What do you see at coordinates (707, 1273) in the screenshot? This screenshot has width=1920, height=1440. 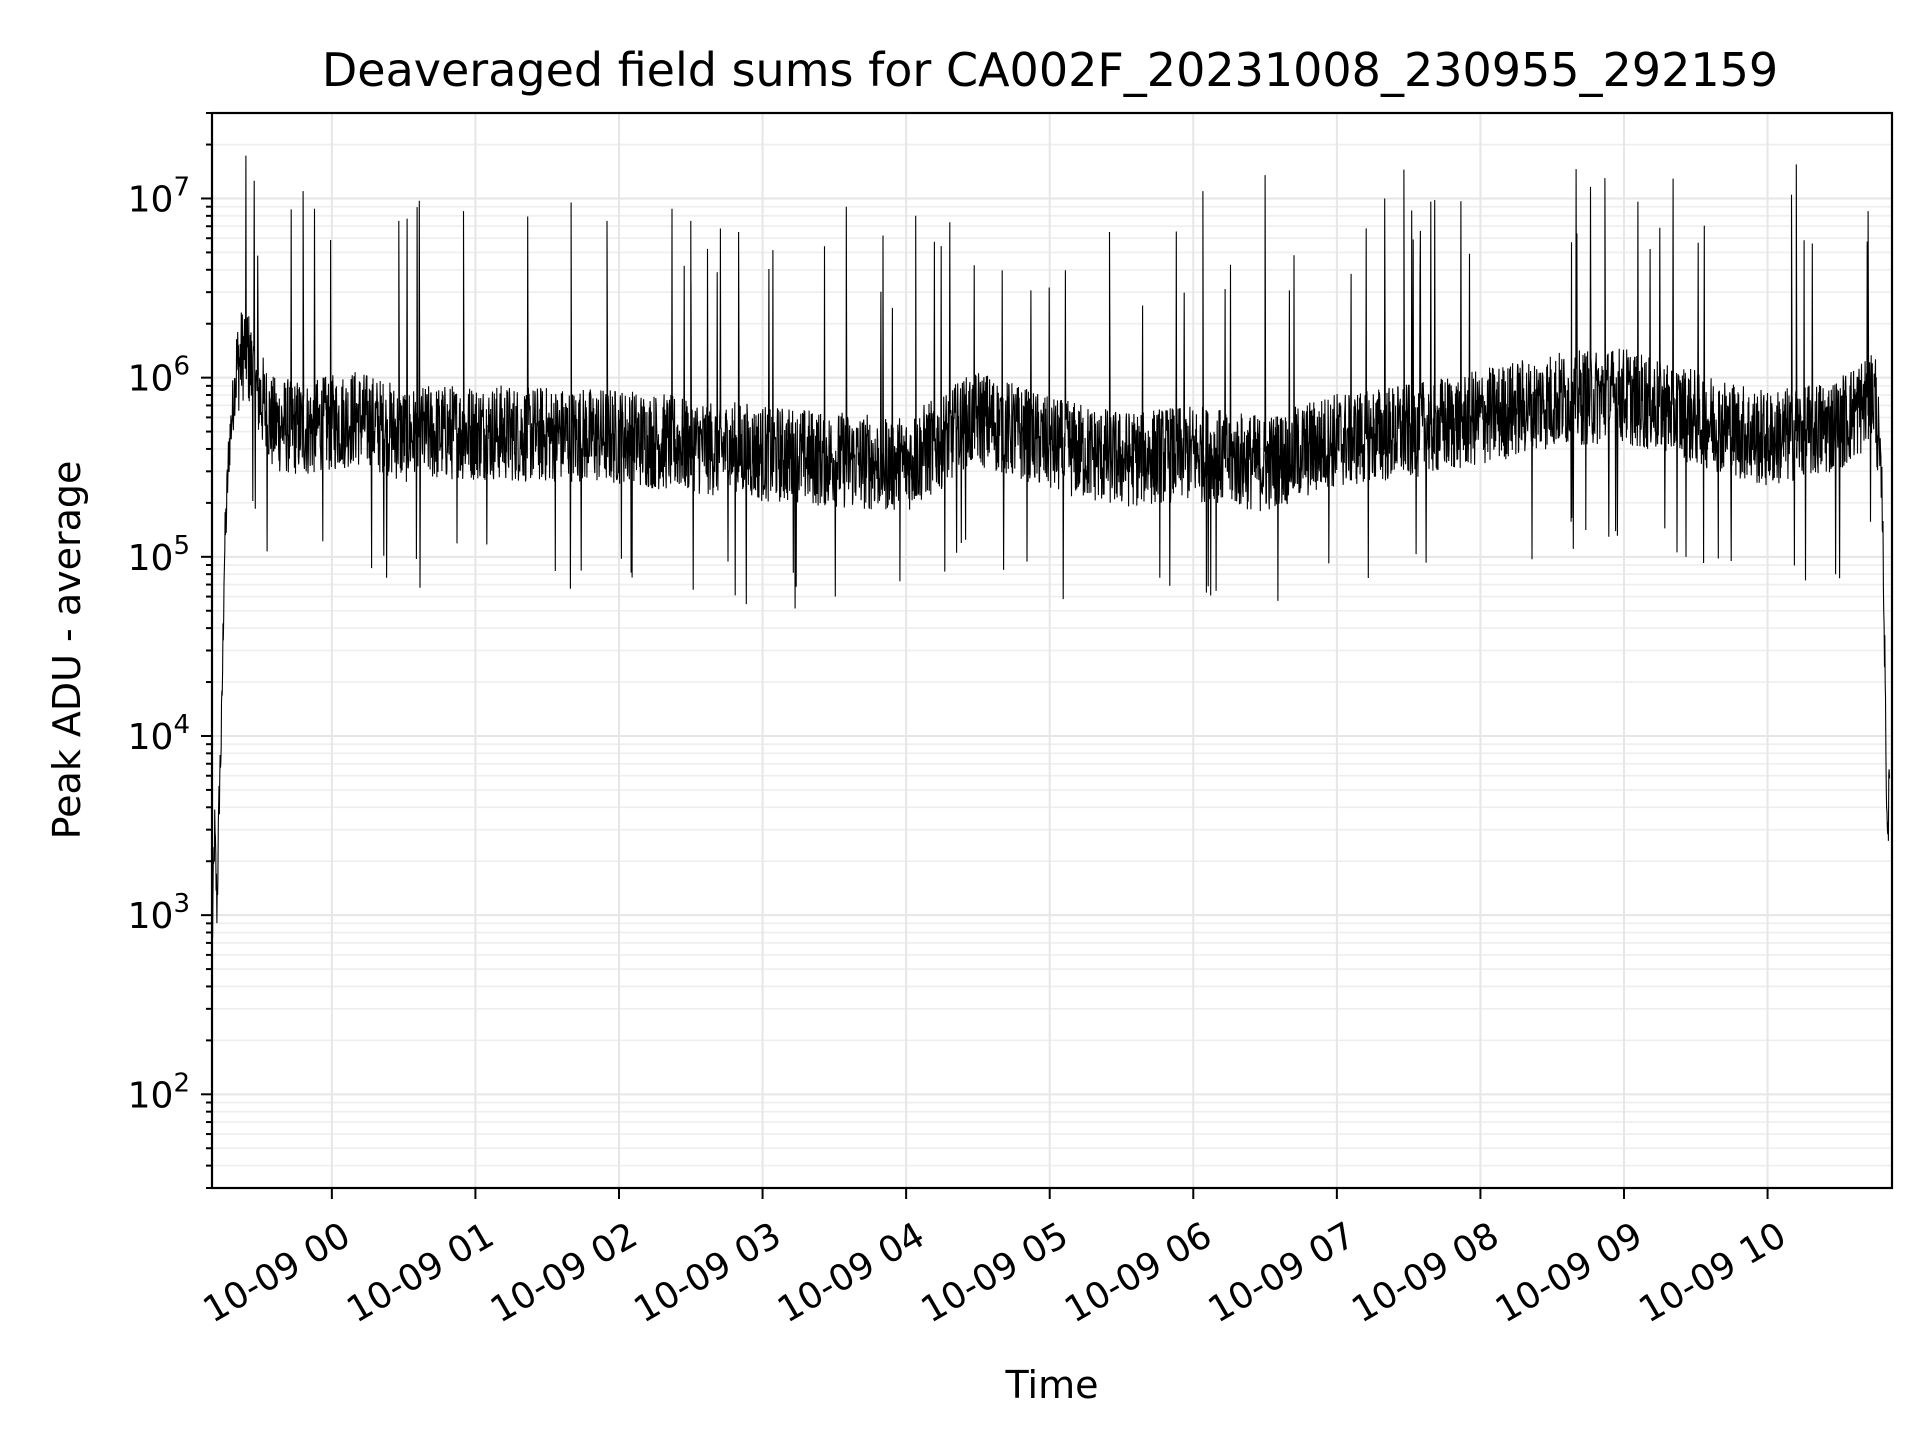 I see `x-tick-label: 10-09 03` at bounding box center [707, 1273].